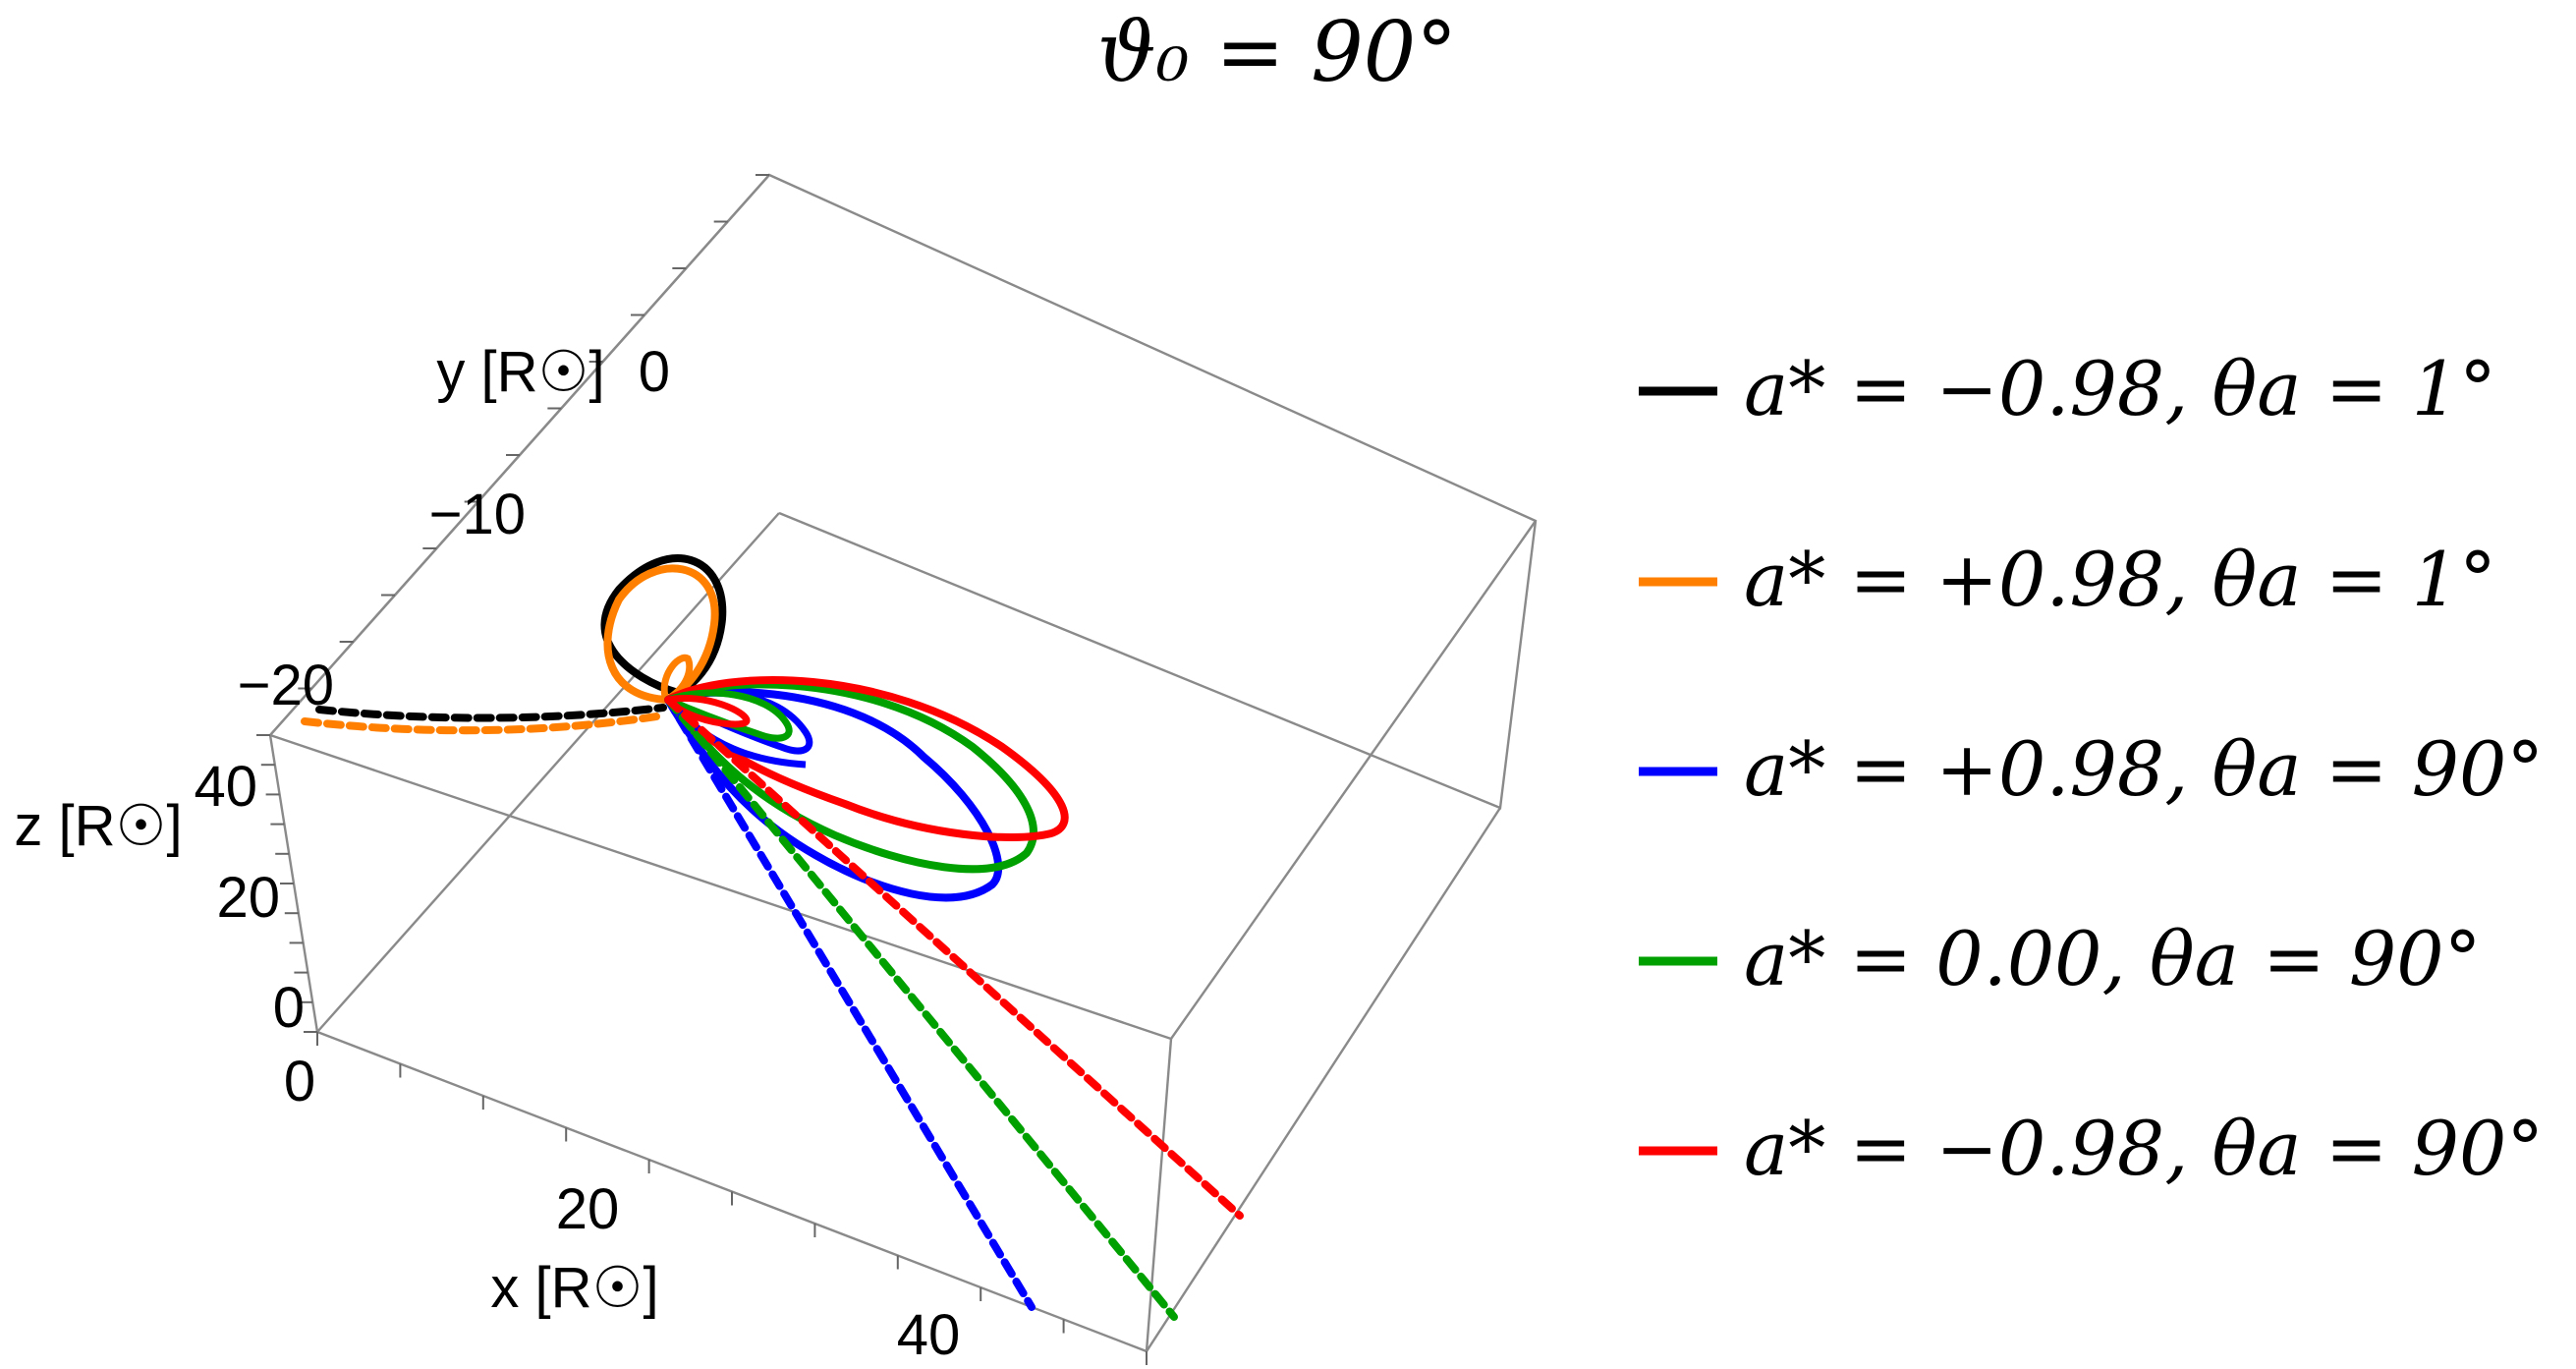 This screenshot has height=1369, width=2576. I want to click on x-axis-label: x [R☉], so click(574, 1288).